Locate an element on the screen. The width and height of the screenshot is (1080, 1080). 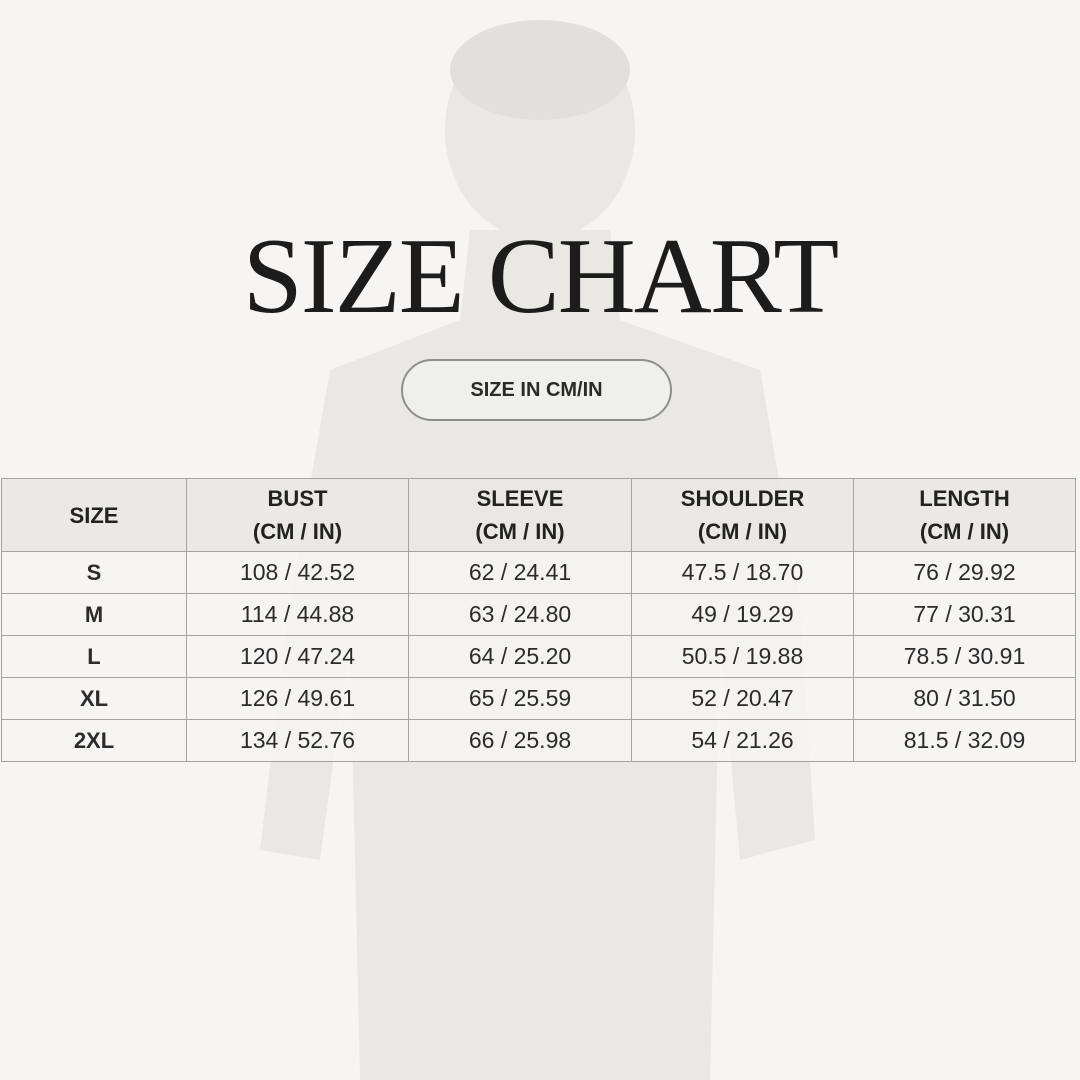
measurement-cell: 108 / 42.52 is located at coordinates (297, 572).